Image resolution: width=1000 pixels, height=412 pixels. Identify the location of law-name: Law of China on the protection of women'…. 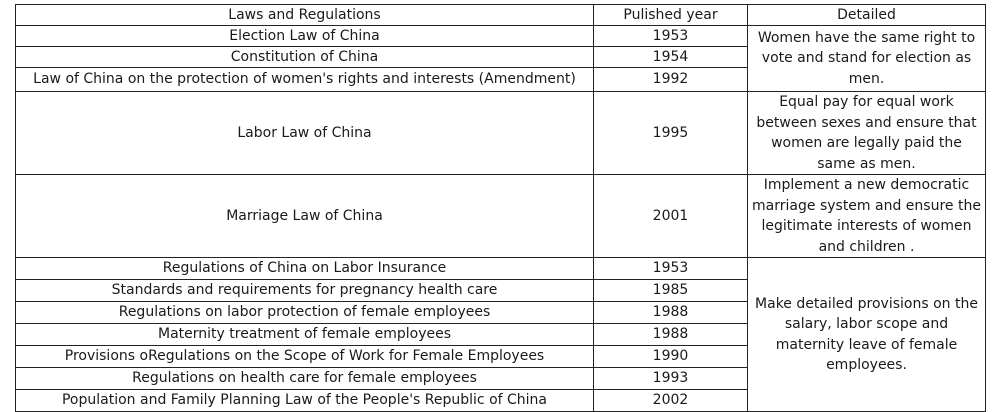
(304, 79).